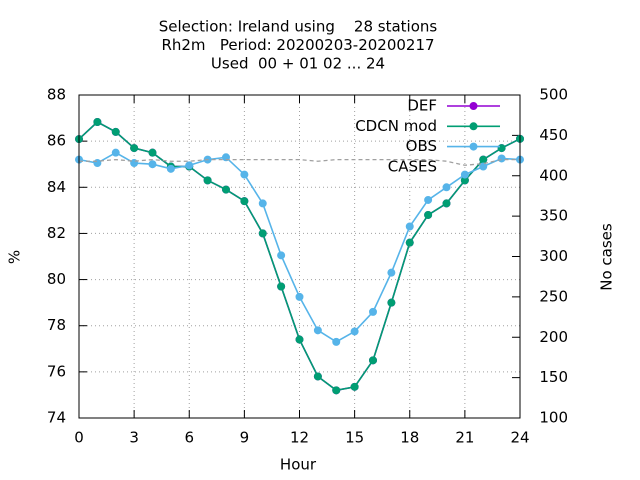 The width and height of the screenshot is (640, 480). I want to click on y-tick-label: 84, so click(56, 187).